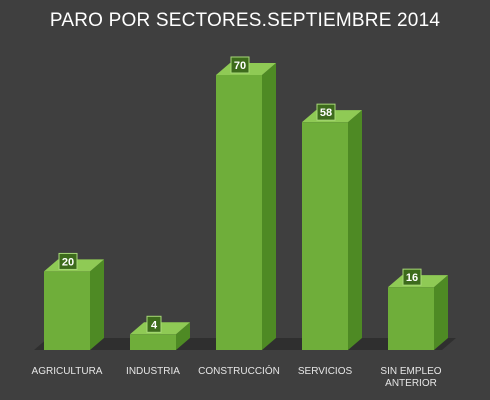 This screenshot has width=490, height=400. I want to click on category-label: ANTERIOR, so click(411, 383).